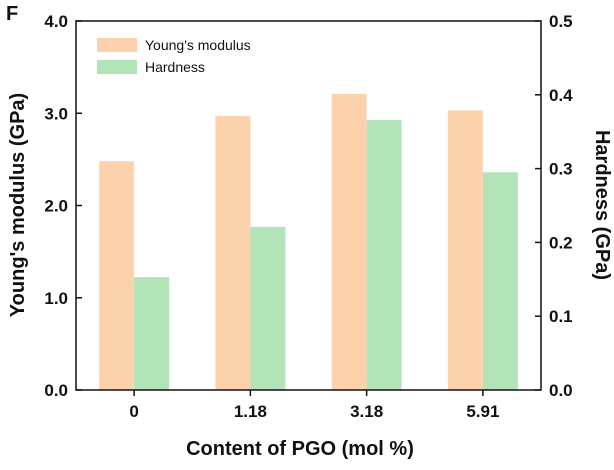  I want to click on y-left-tick-label: 1.0, so click(56, 298).